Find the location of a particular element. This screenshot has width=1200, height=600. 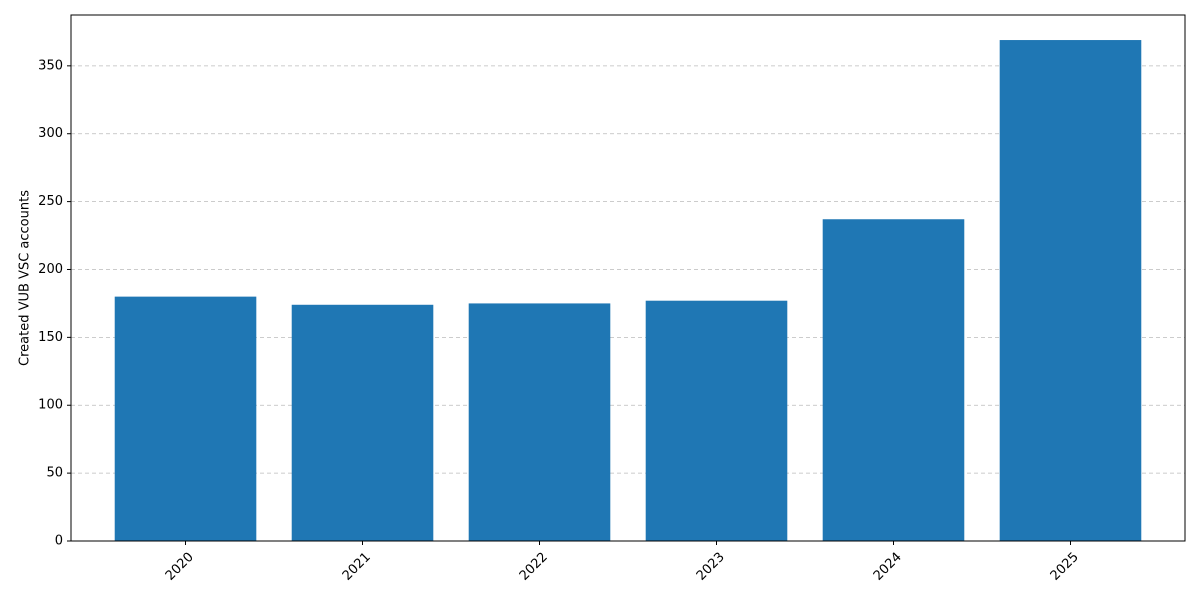

y-tick-label: 200 is located at coordinates (50, 269).